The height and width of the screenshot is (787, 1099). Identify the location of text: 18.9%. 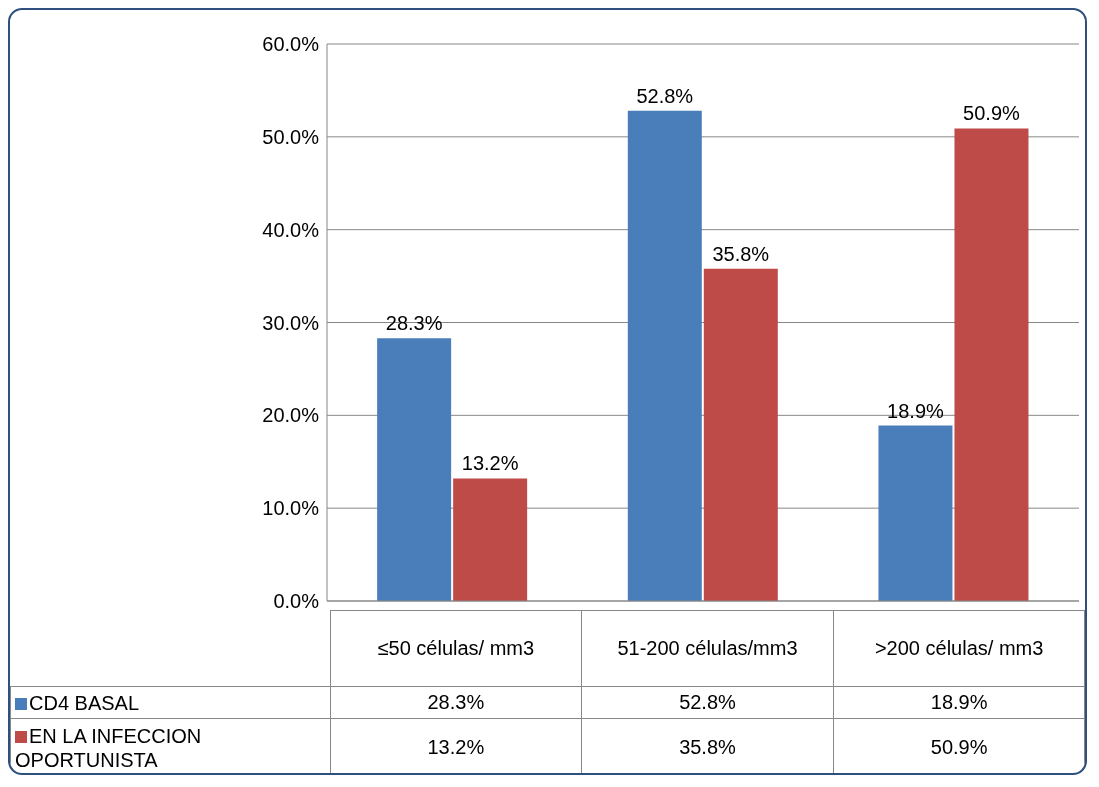
(915, 410).